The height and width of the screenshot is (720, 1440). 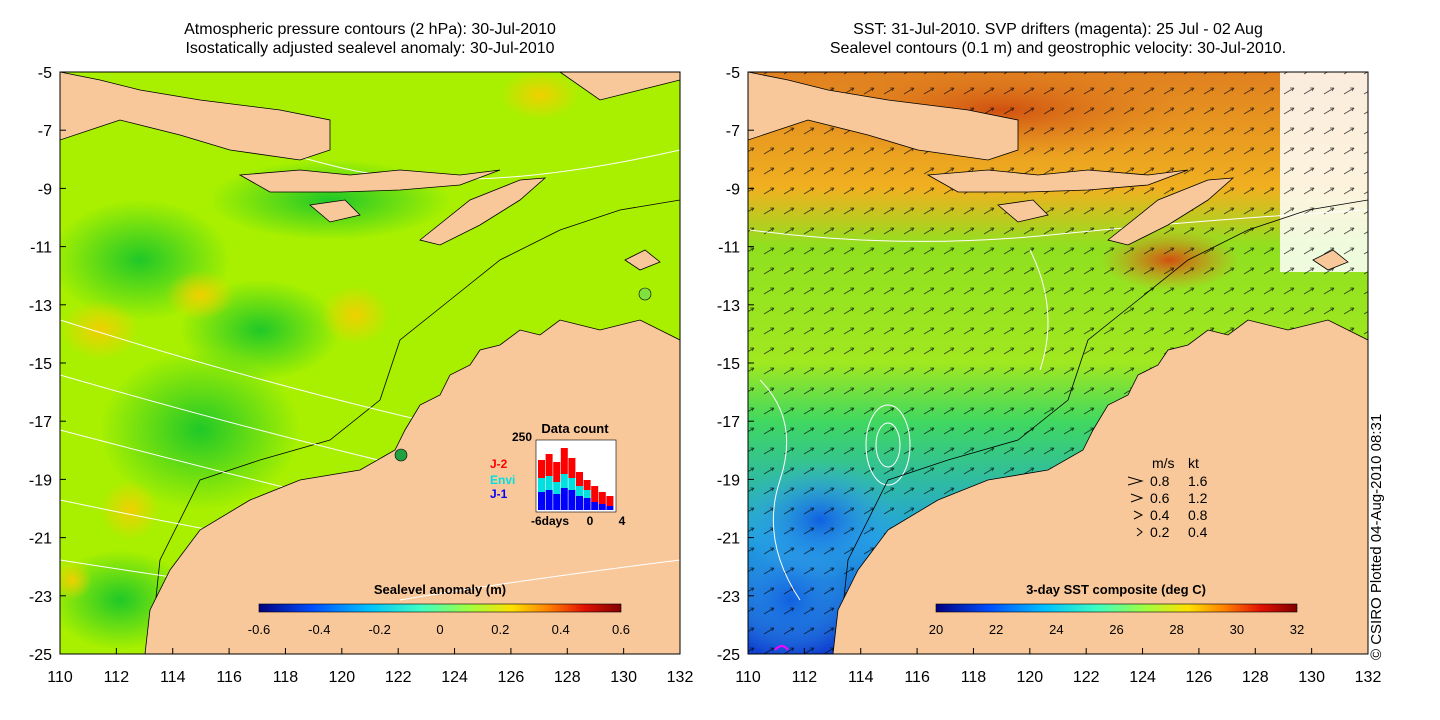 I want to click on right-lon-label: 112, so click(x=805, y=677).